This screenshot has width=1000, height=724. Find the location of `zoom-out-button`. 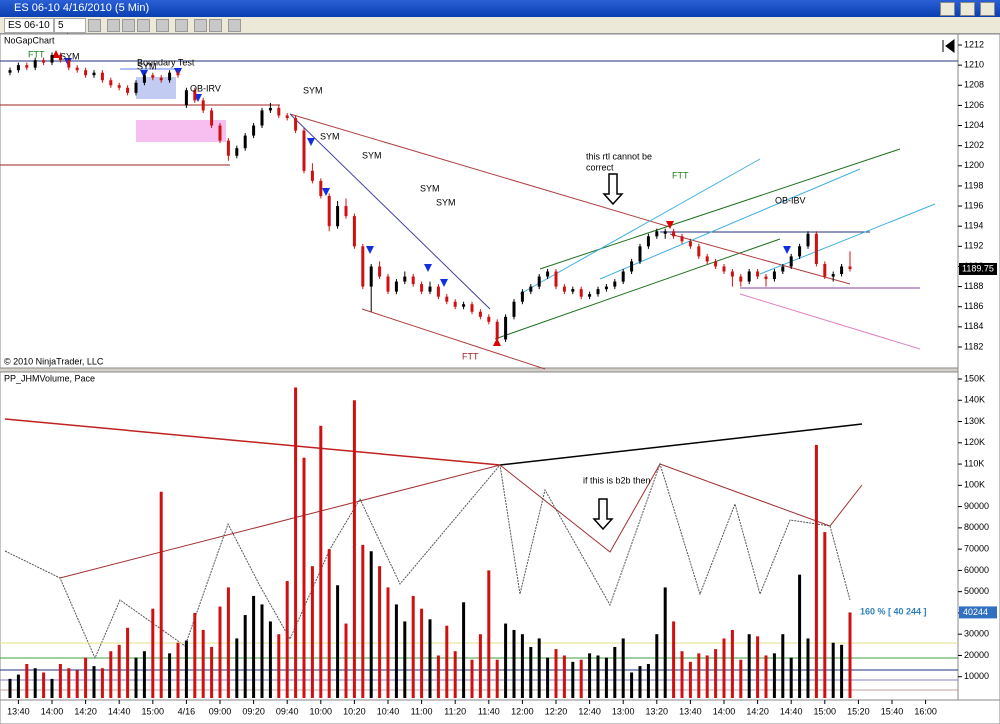

zoom-out-button is located at coordinates (128, 25).